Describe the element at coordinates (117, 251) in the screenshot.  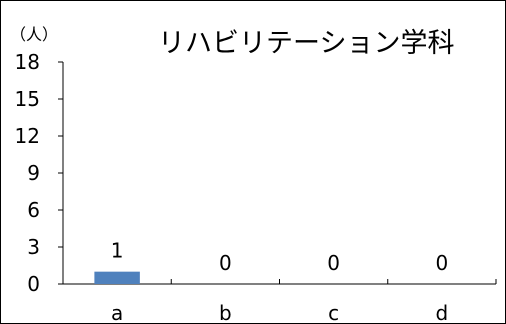
I see `data-label: 1` at that location.